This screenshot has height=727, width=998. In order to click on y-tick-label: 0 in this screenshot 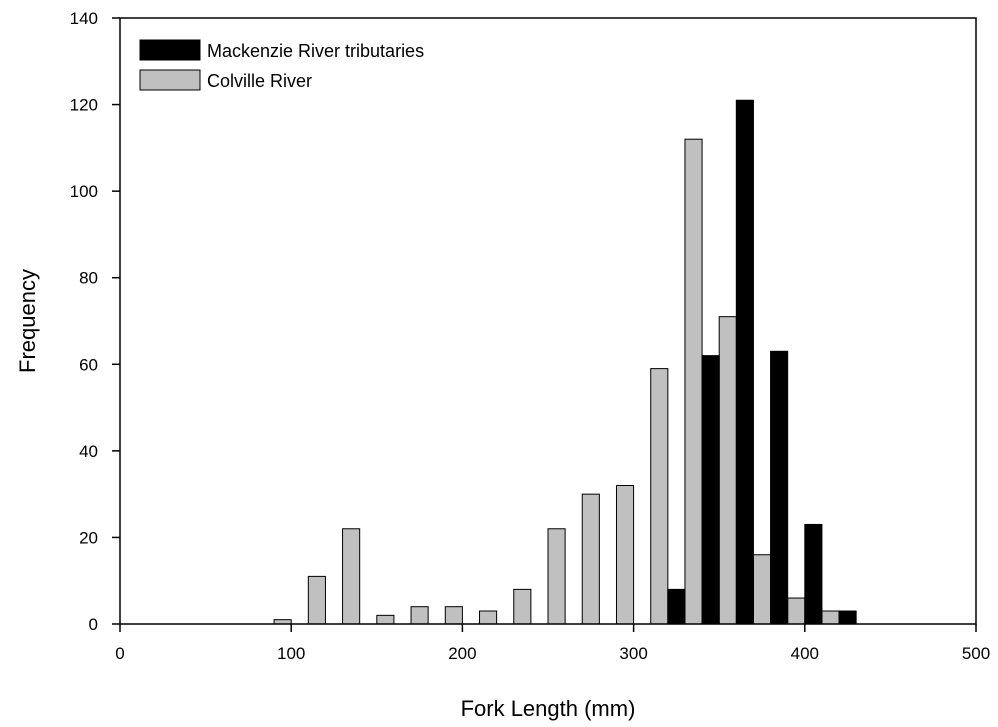, I will do `click(93, 624)`.